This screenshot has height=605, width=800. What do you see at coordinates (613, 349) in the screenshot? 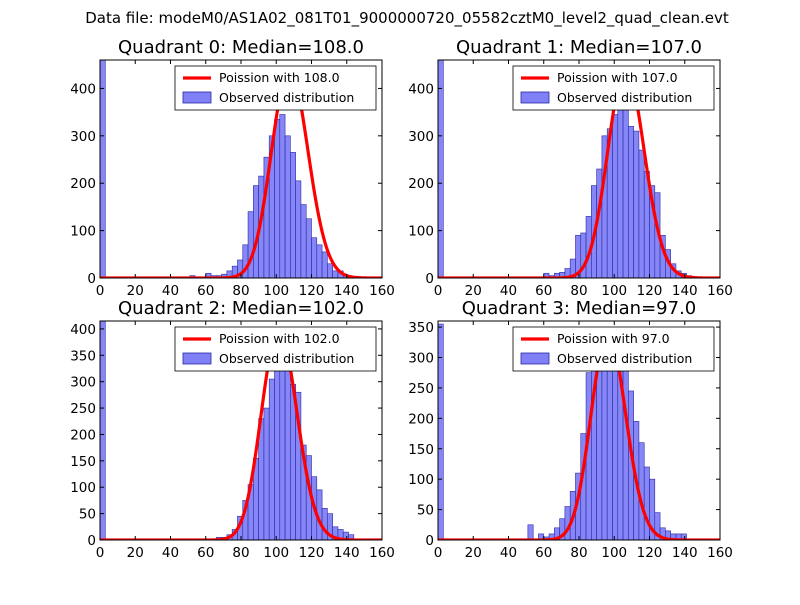
I see `legend: Poission with 97.0 Observed distribution` at bounding box center [613, 349].